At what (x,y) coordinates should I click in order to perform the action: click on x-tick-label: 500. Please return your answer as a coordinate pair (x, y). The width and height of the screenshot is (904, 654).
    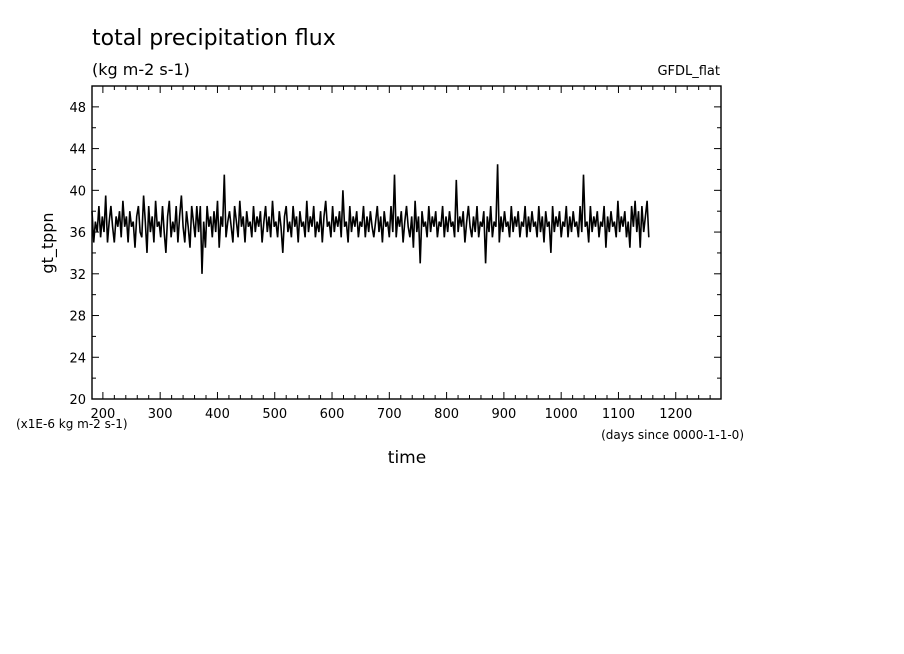
    Looking at the image, I should click on (274, 414).